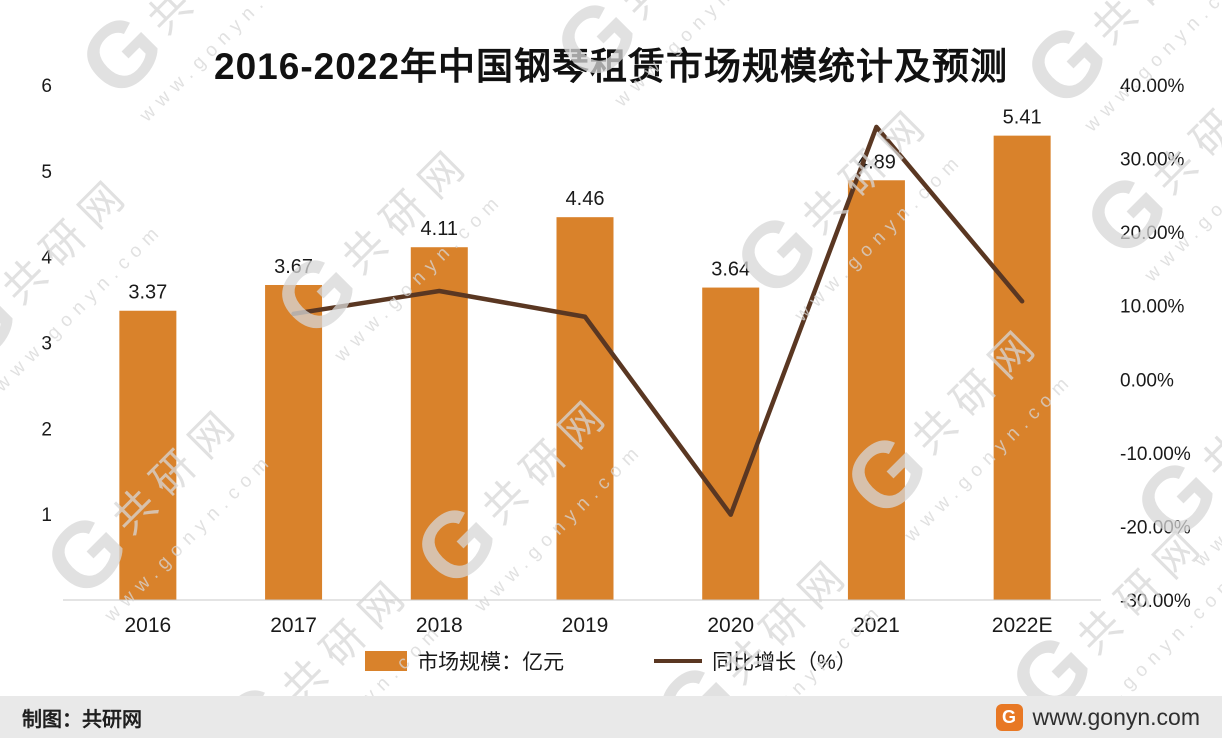  I want to click on legend-label-yoy-growth: 同比增长（%）, so click(784, 662).